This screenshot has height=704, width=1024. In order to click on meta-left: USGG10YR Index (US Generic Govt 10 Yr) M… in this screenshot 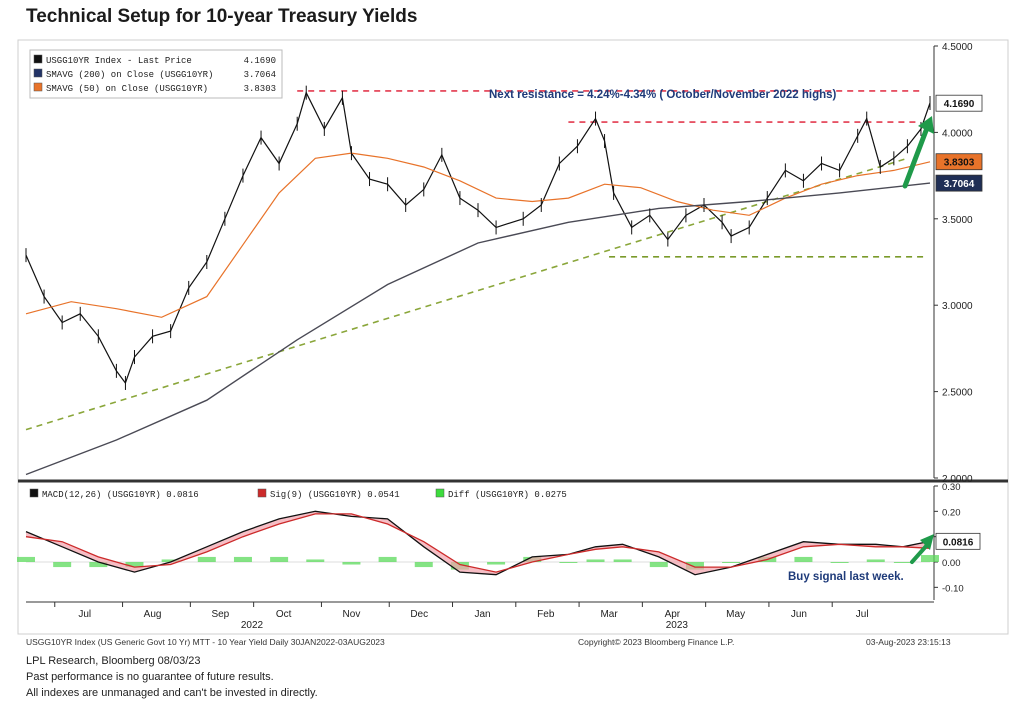, I will do `click(205, 642)`.